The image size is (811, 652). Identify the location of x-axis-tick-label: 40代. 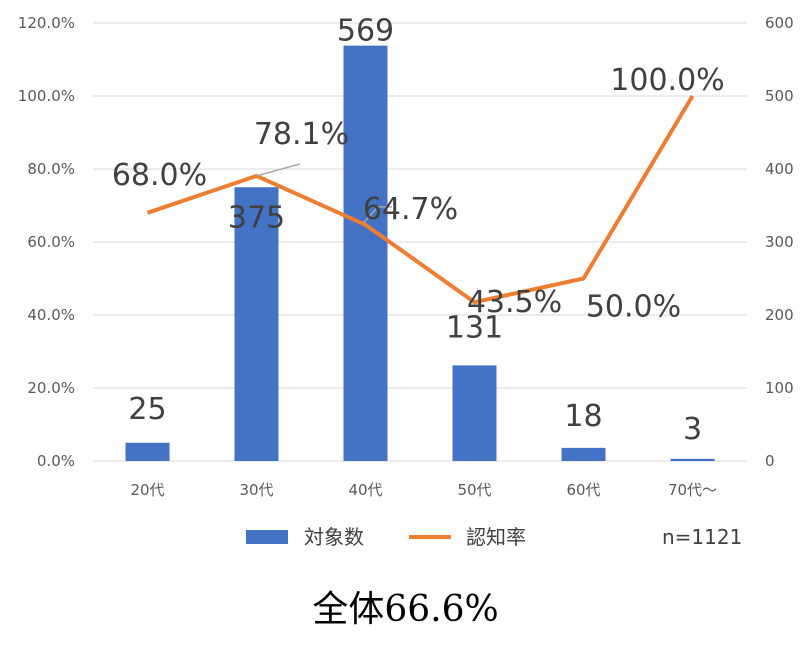
(365, 490).